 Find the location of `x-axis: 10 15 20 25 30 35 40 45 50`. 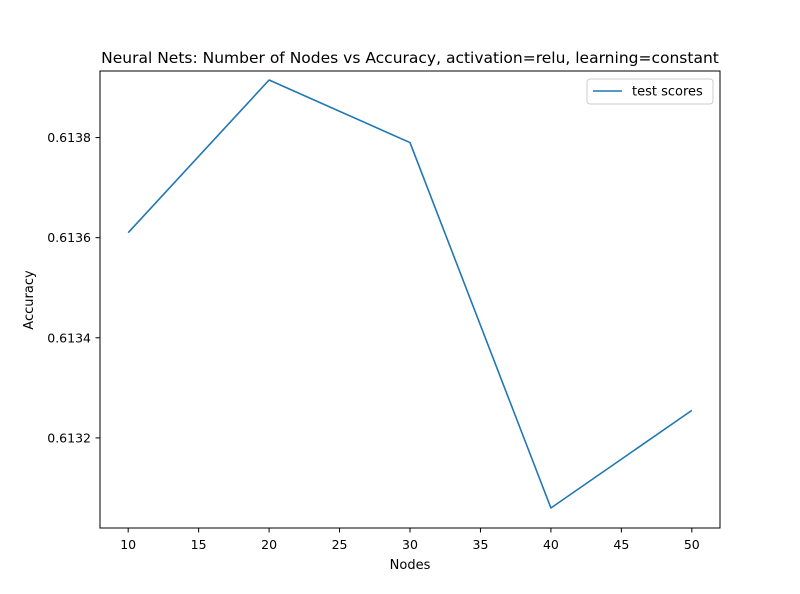

x-axis: 10 15 20 25 30 35 40 45 50 is located at coordinates (410, 540).